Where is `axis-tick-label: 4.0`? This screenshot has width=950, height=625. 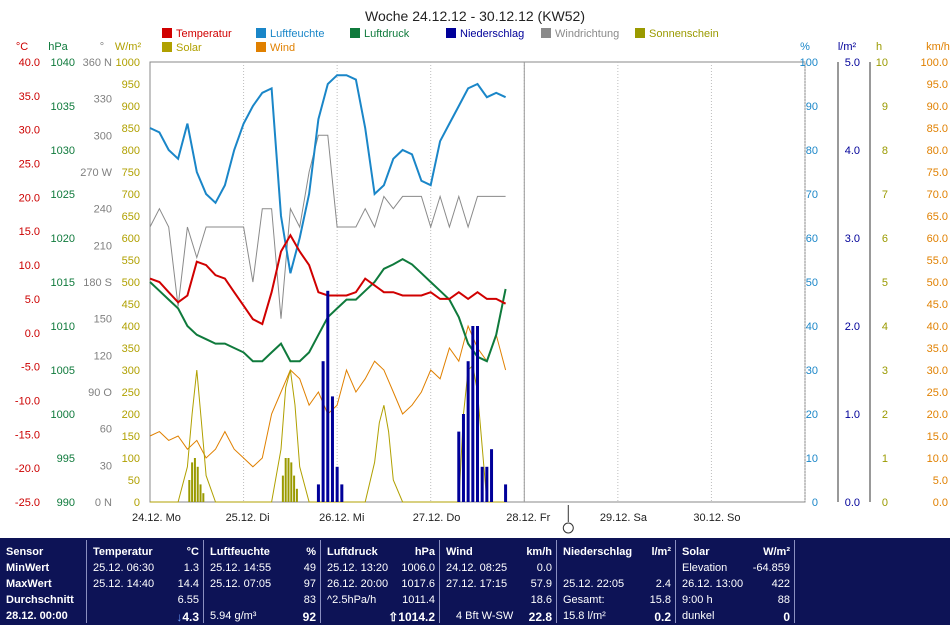
axis-tick-label: 4.0 is located at coordinates (852, 151).